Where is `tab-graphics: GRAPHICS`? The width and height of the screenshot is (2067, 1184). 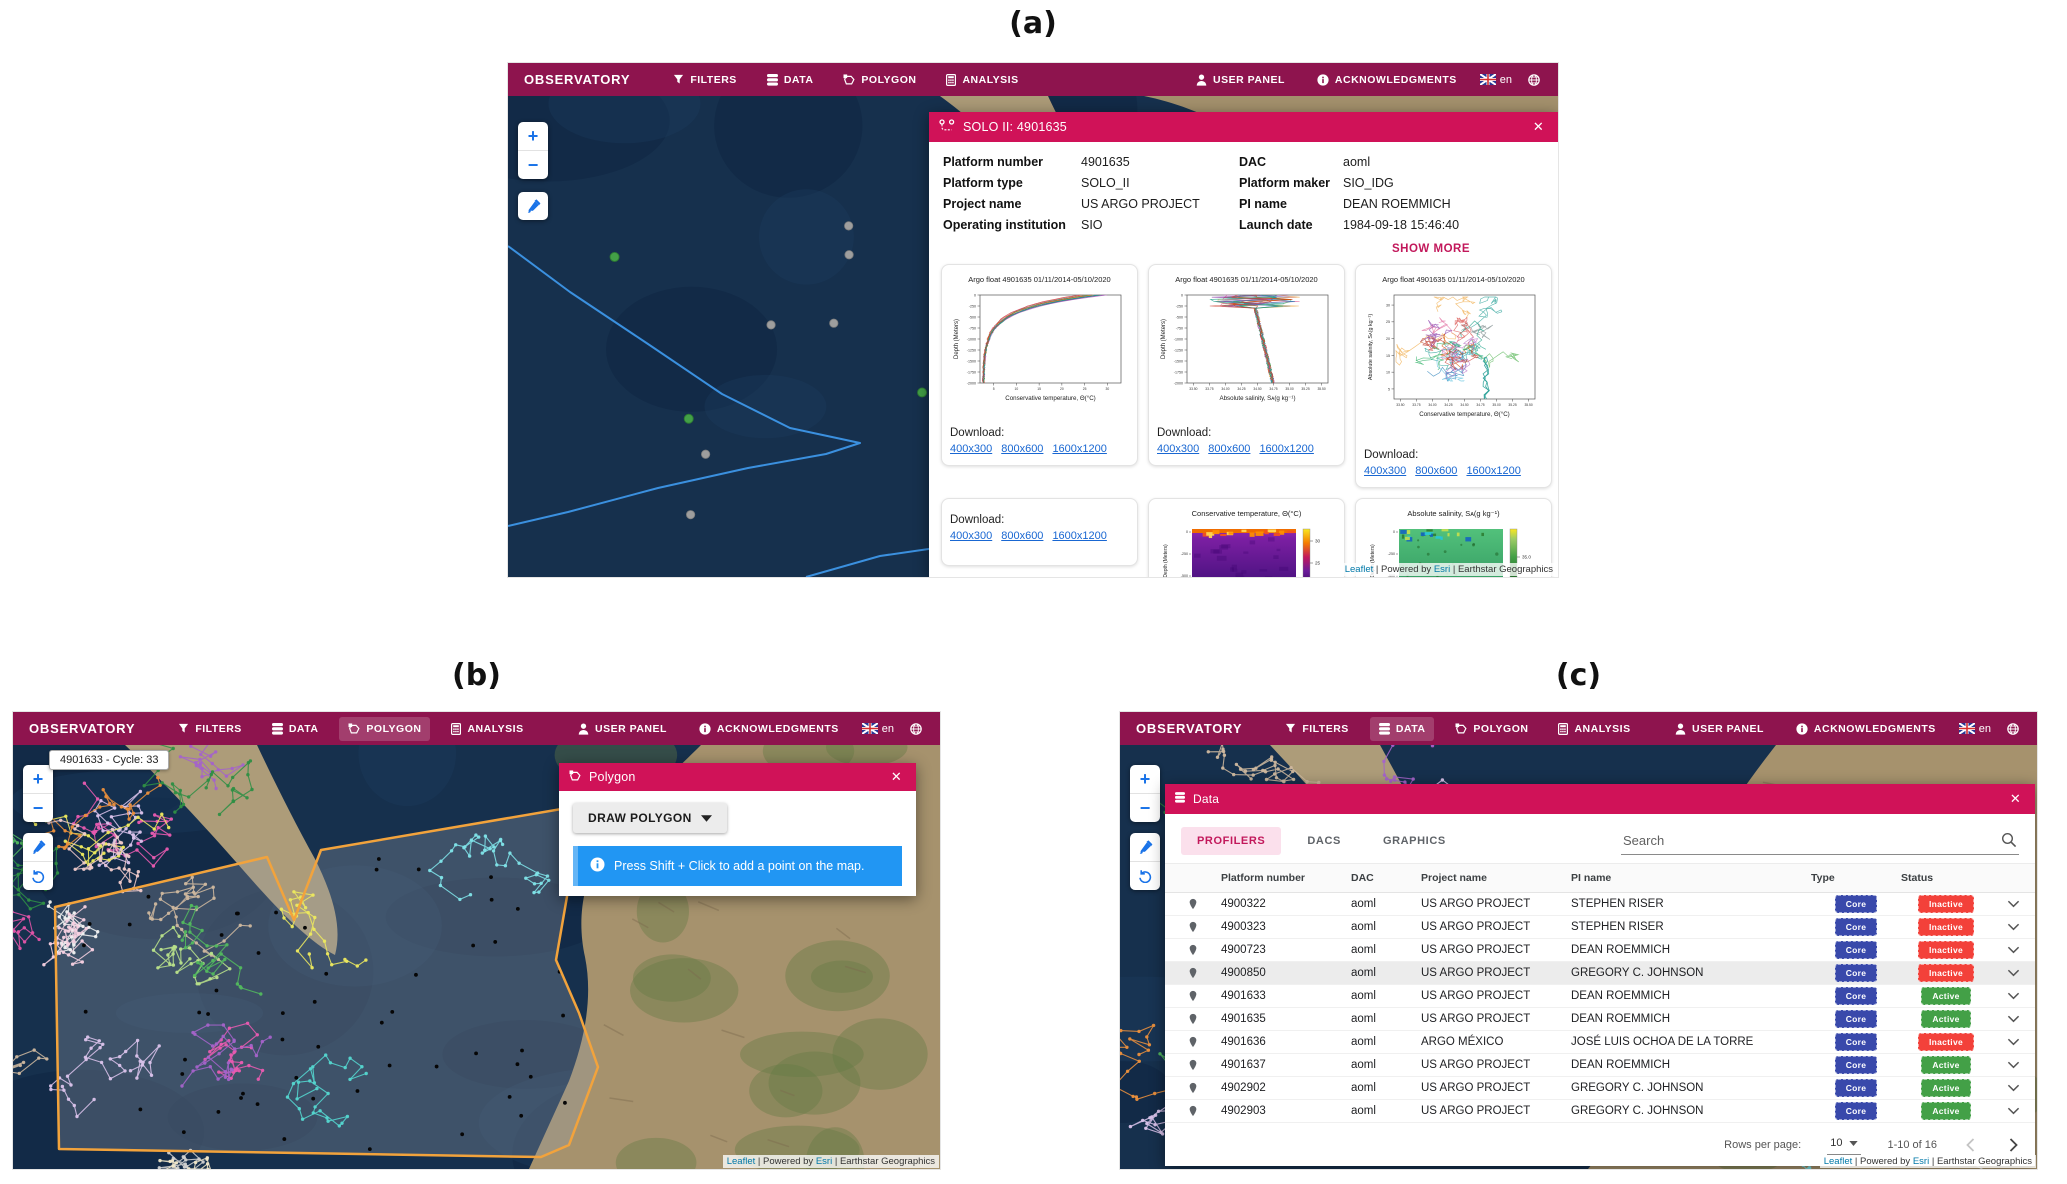
tab-graphics: GRAPHICS is located at coordinates (1414, 841).